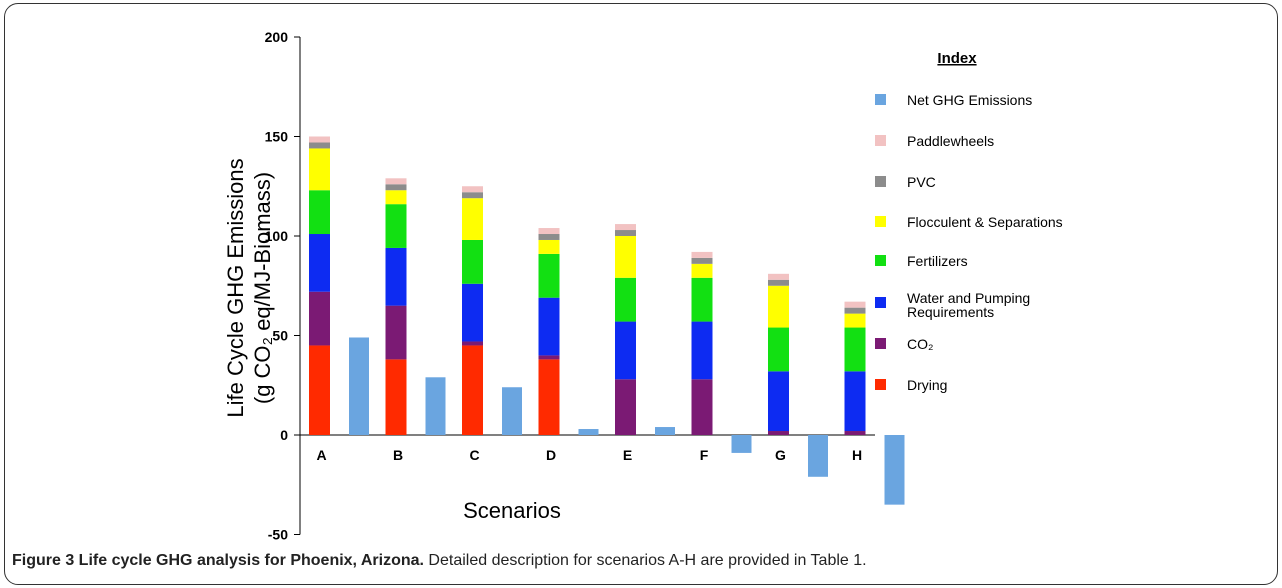  I want to click on bar-F-flocculent-separations, so click(702, 270).